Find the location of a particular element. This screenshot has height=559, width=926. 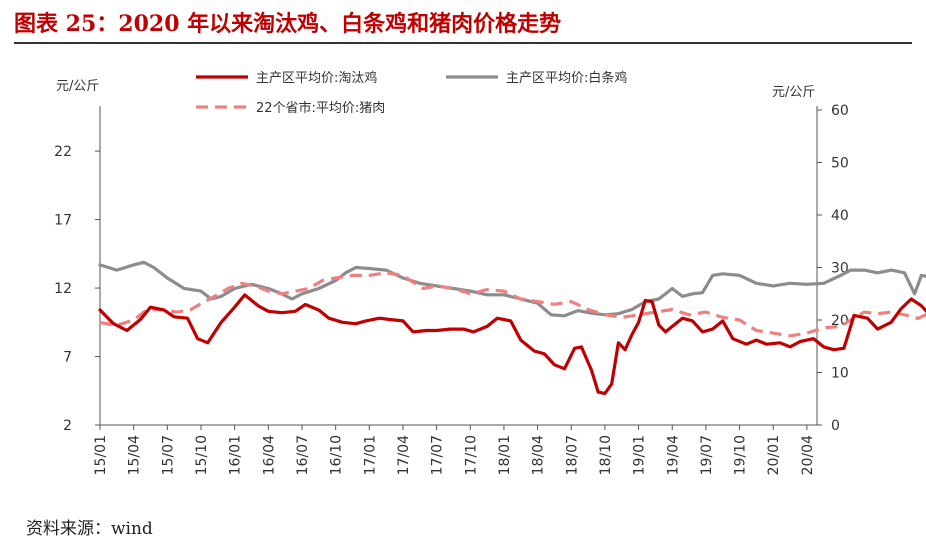

right-y-unit: 元/公斤 is located at coordinates (793, 92).